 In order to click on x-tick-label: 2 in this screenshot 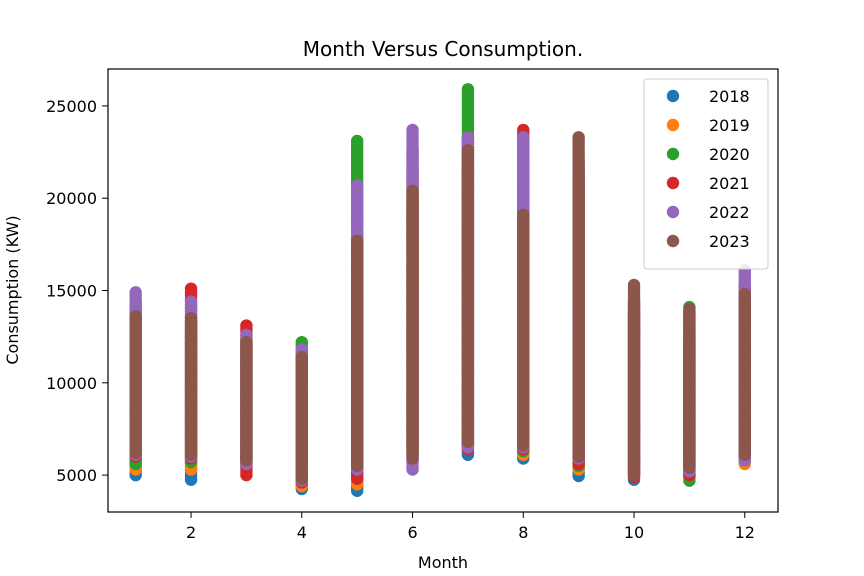, I will do `click(191, 532)`.